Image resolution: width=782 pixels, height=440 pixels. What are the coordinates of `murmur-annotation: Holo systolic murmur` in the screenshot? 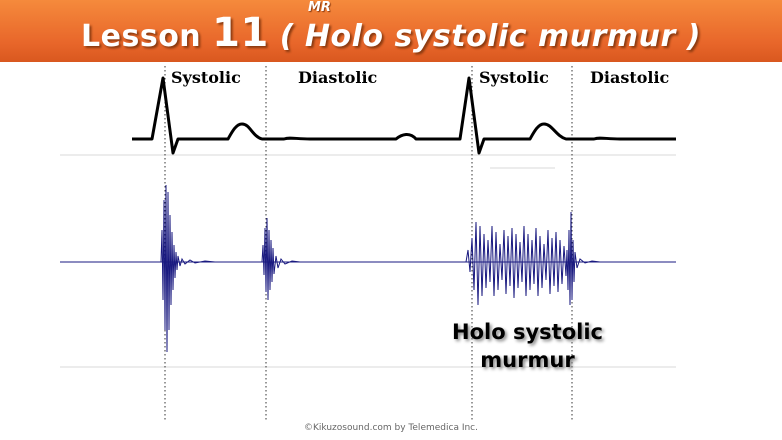 It's located at (527, 346).